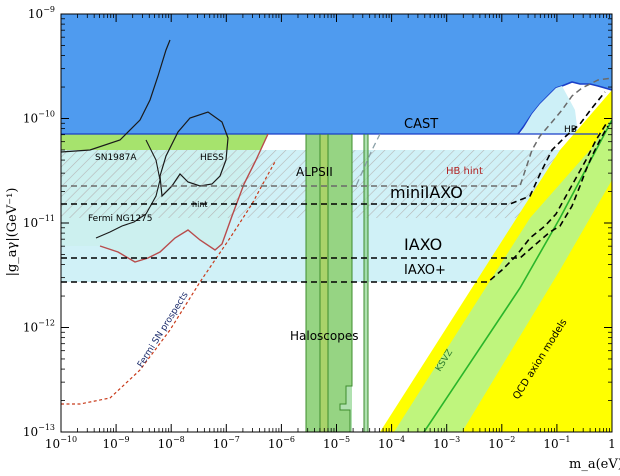 The width and height of the screenshot is (620, 476). What do you see at coordinates (128, 189) in the screenshot?
I see `fermi-ngc-dark-contour` at bounding box center [128, 189].